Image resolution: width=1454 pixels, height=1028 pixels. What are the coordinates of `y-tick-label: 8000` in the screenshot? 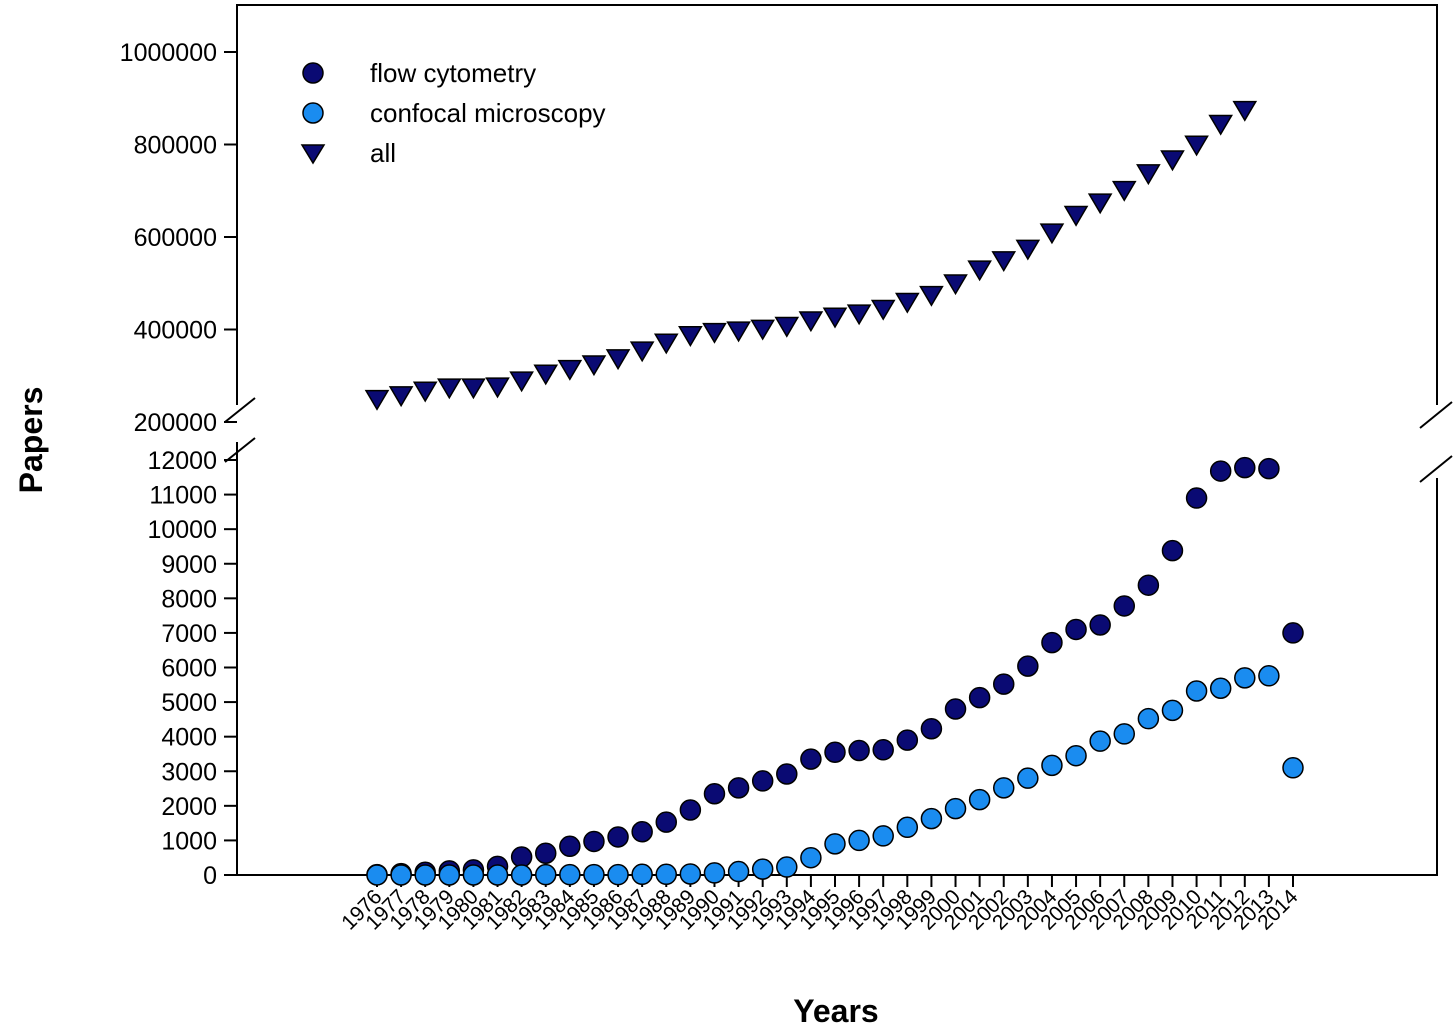 It's located at (189, 599).